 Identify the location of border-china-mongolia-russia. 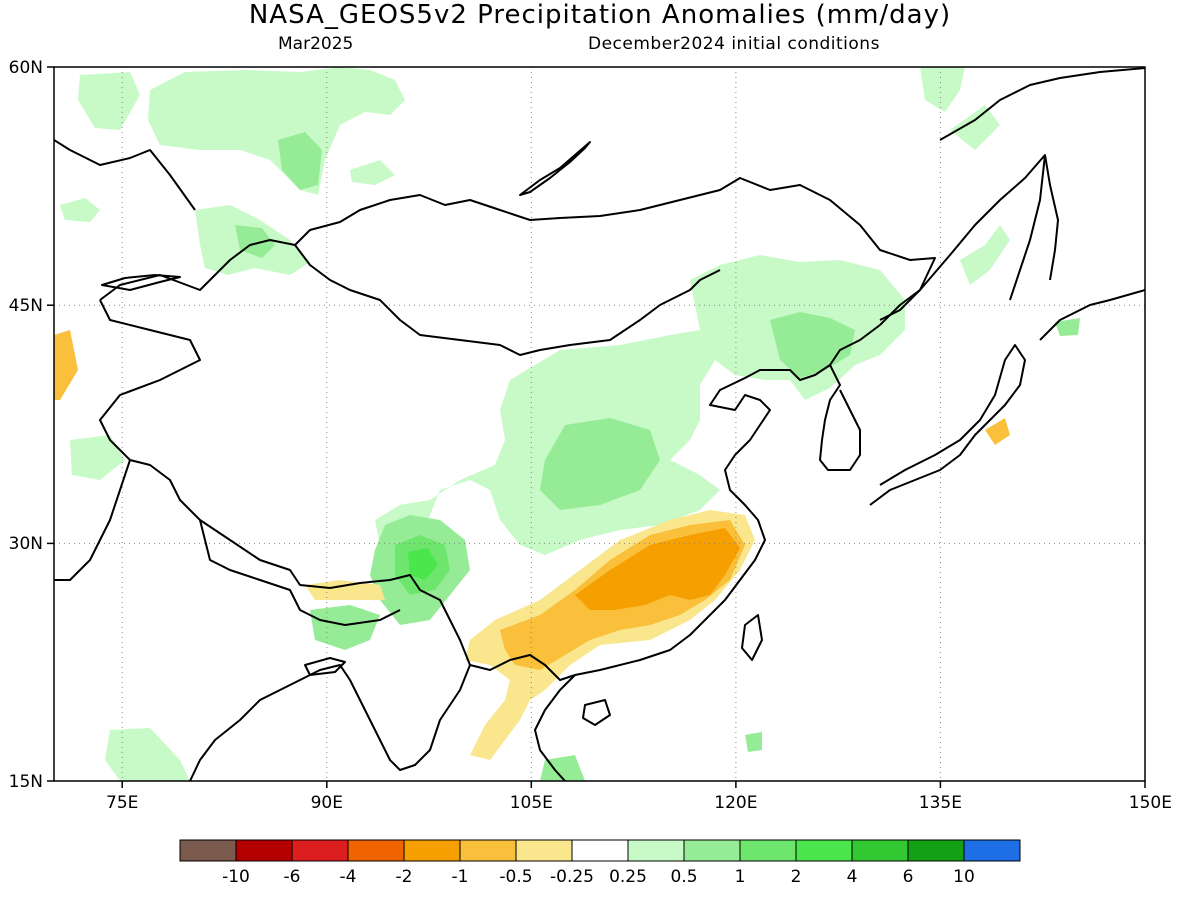
(517, 249).